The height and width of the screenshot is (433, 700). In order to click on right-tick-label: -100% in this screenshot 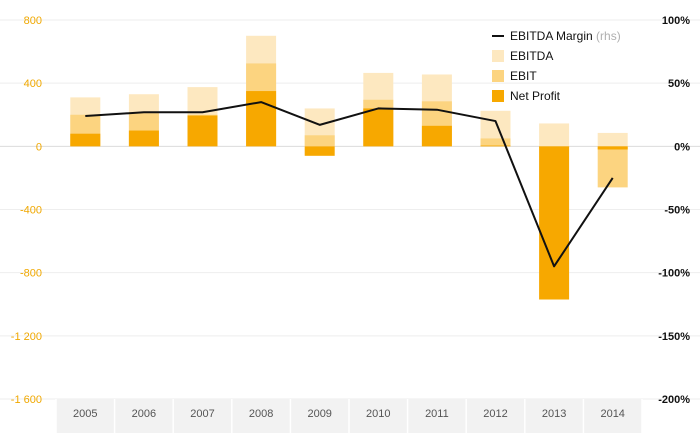, I will do `click(674, 274)`.